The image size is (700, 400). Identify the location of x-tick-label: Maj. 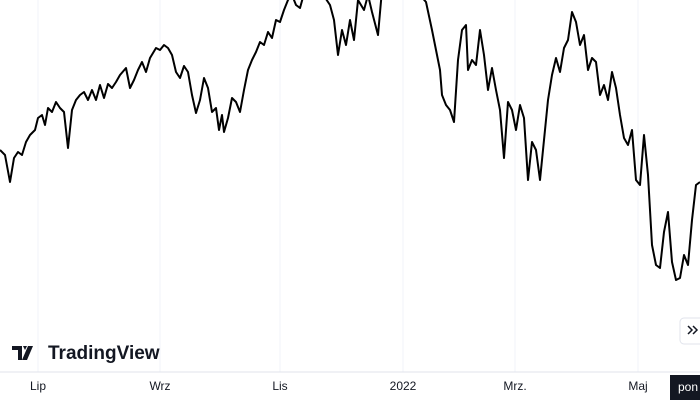
(637, 386).